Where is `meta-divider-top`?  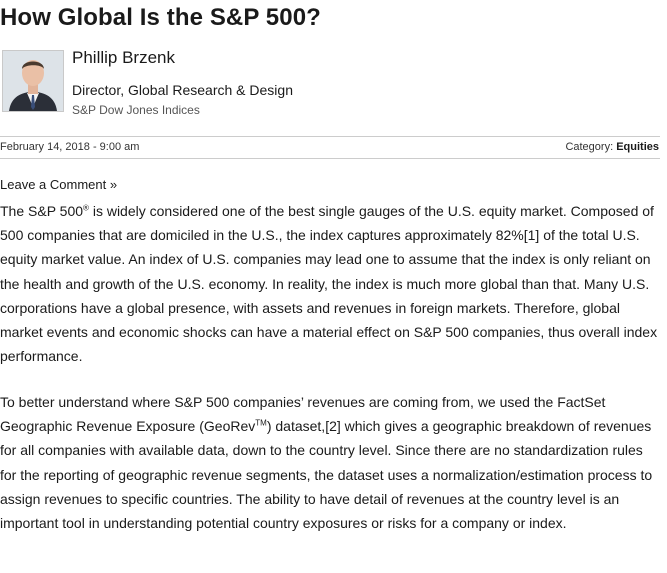 meta-divider-top is located at coordinates (330, 136).